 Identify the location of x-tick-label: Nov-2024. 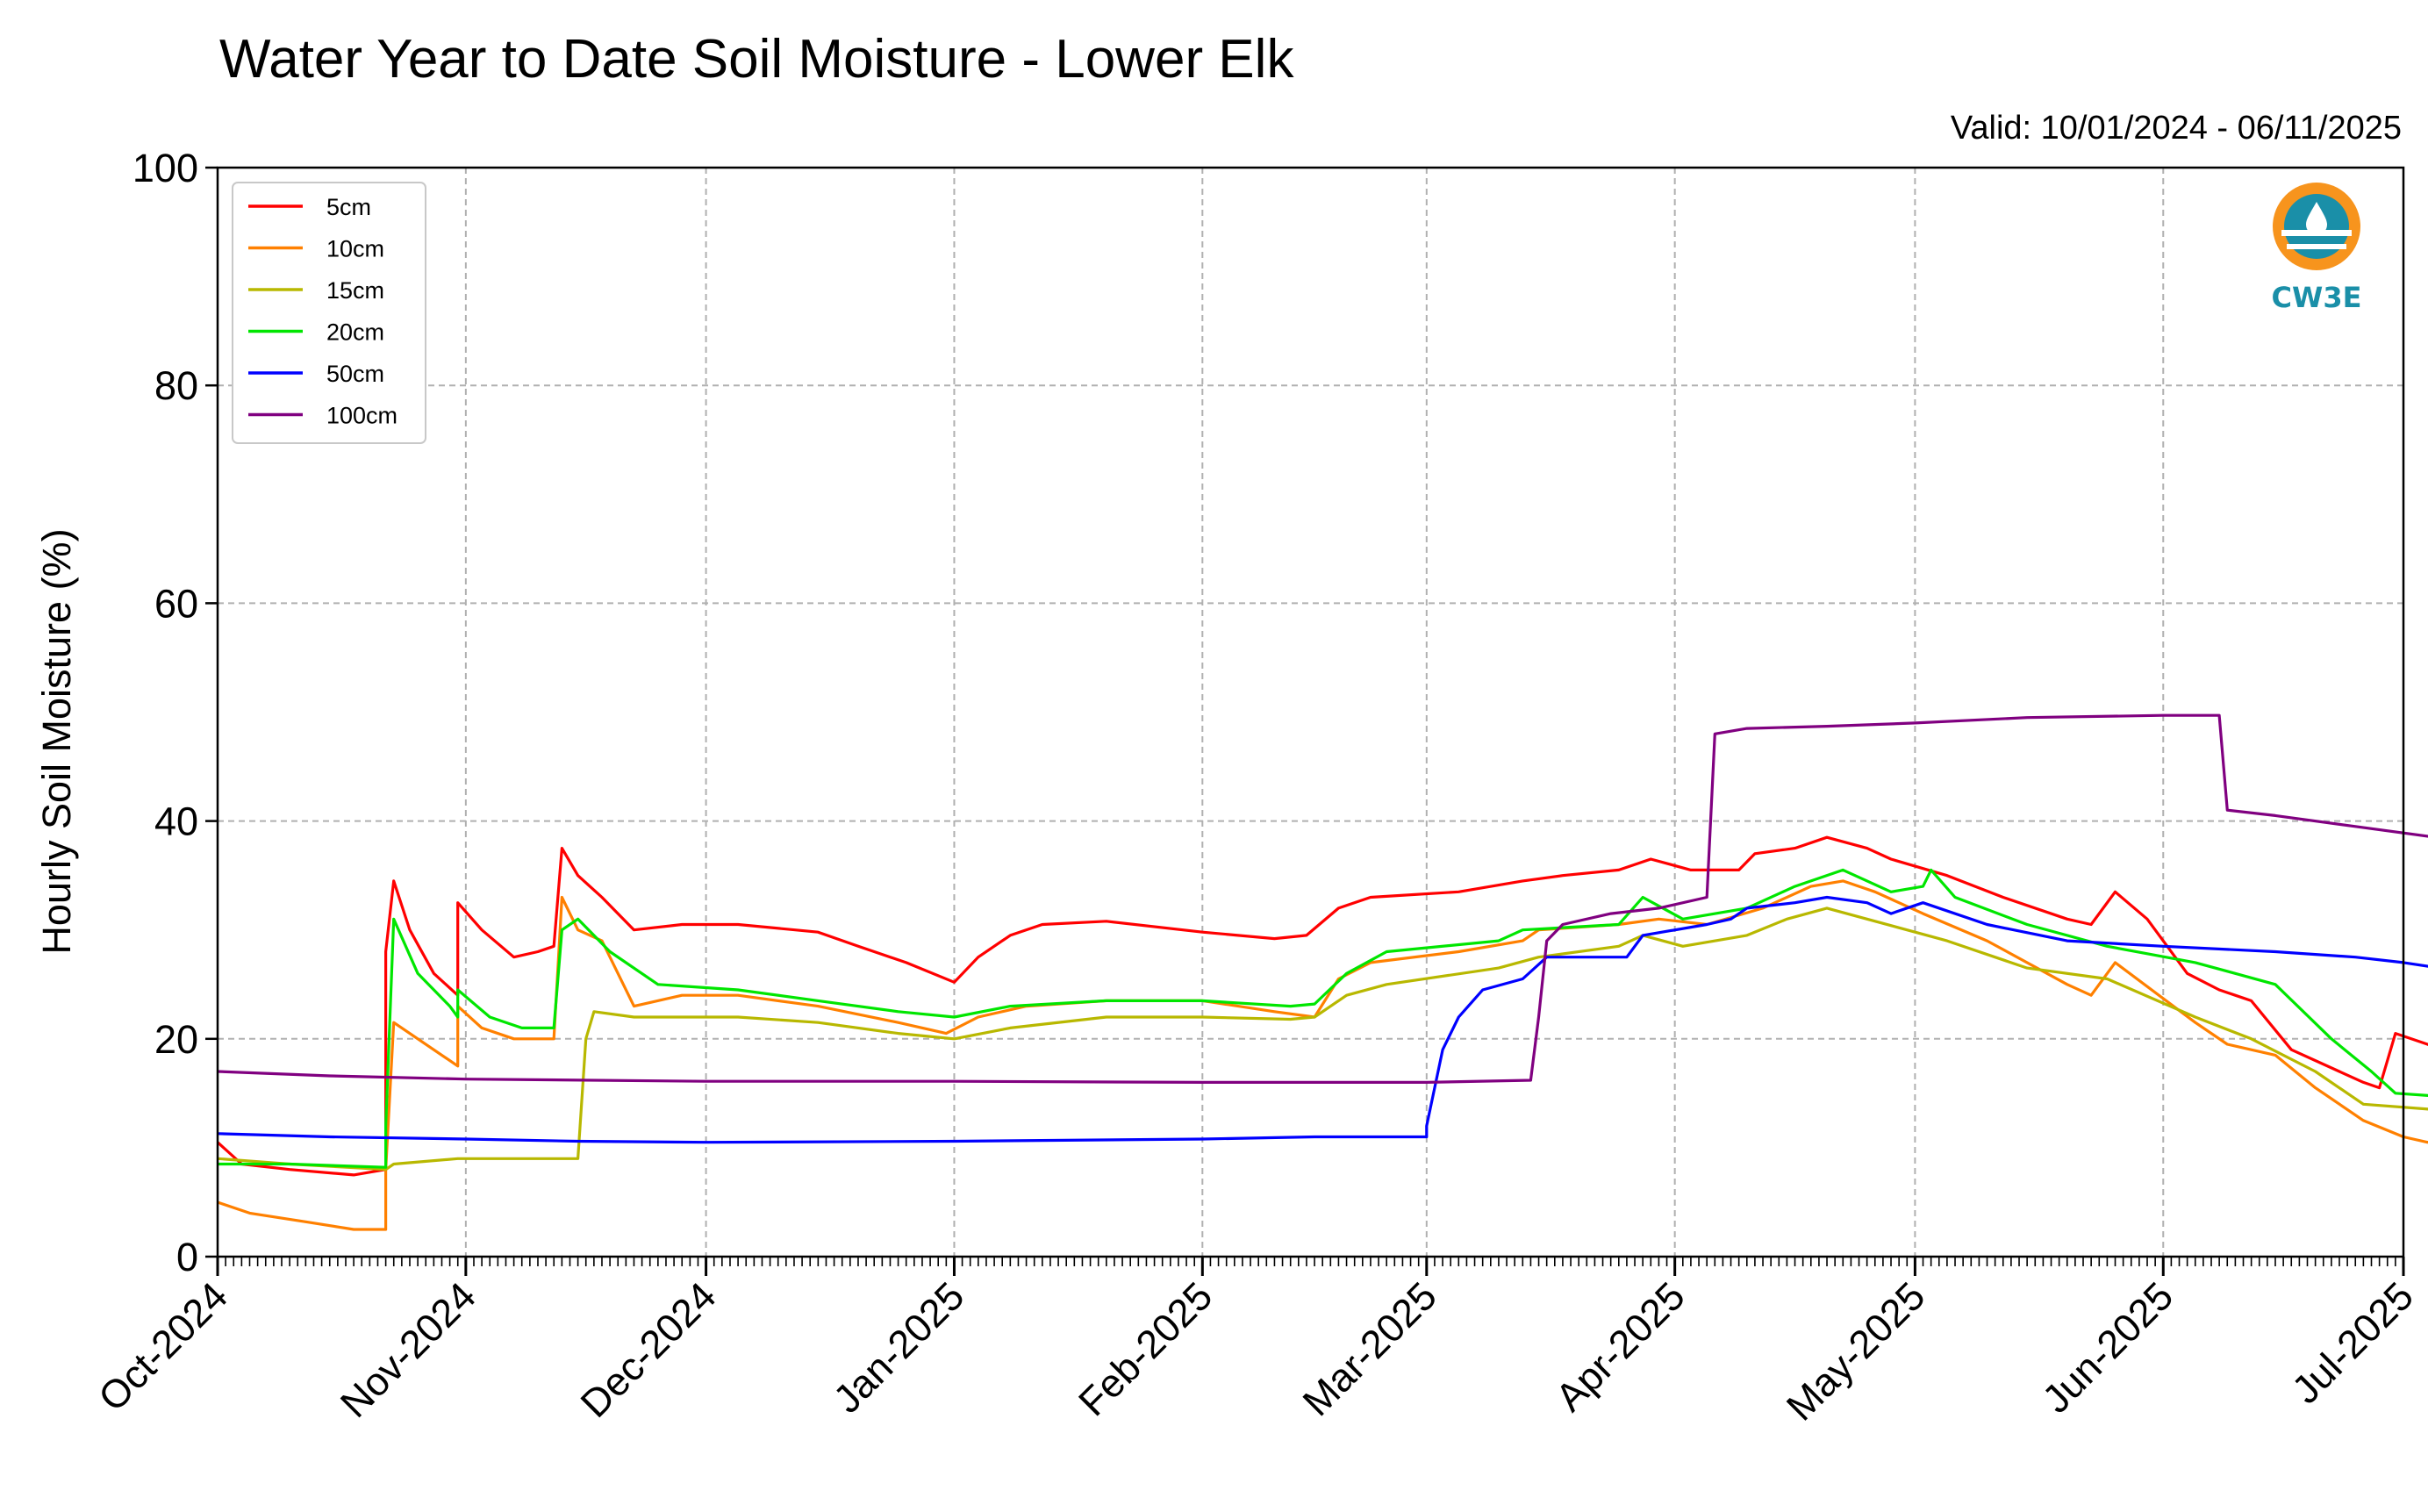
(408, 1349).